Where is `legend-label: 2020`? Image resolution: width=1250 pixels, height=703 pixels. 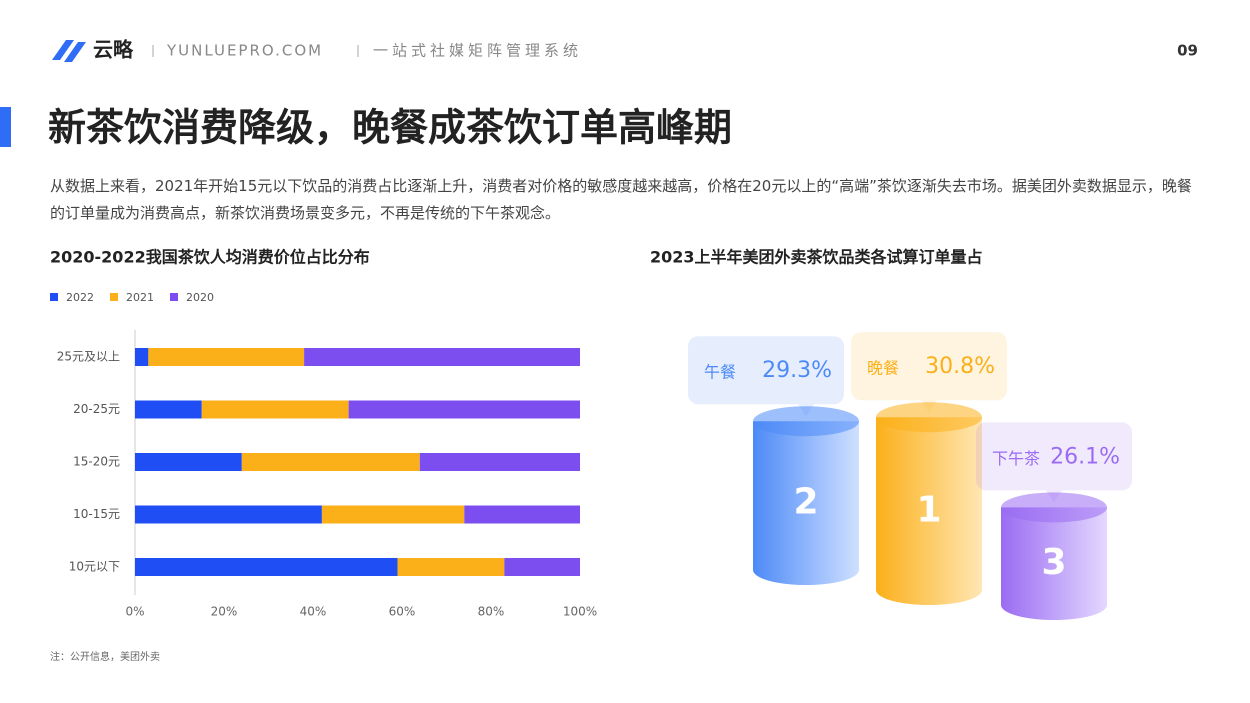
legend-label: 2020 is located at coordinates (200, 297).